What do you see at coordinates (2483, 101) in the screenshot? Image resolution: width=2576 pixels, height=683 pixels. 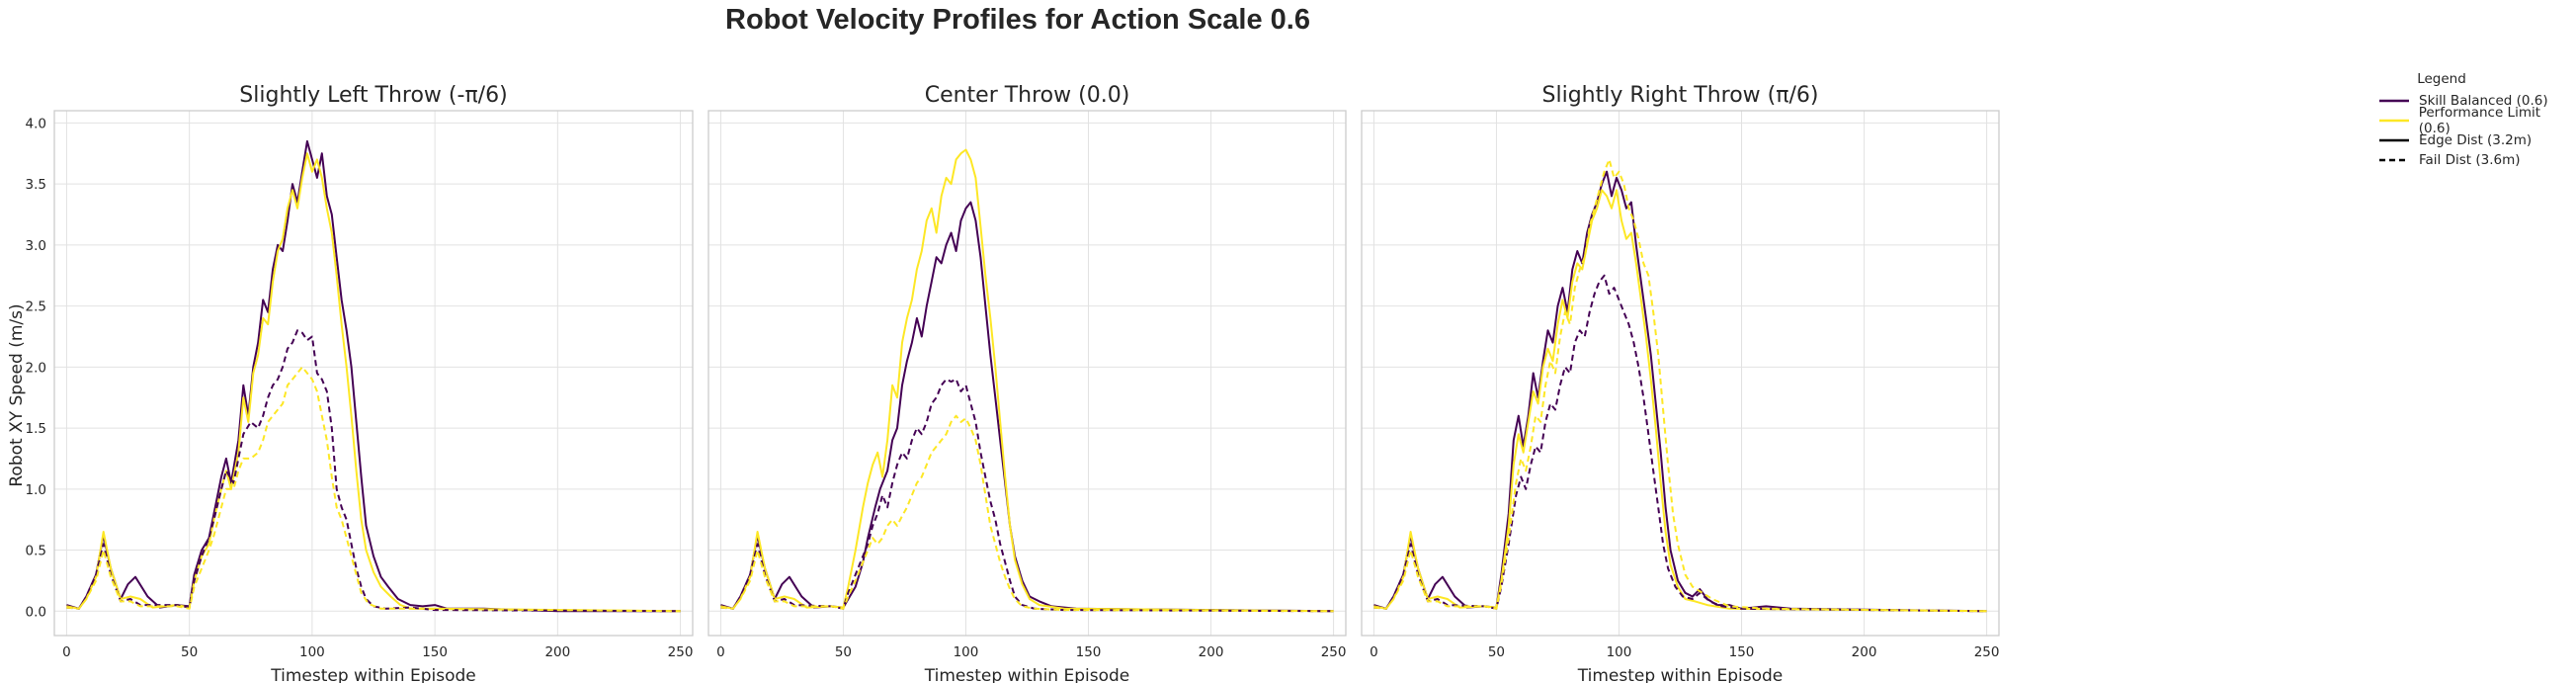 I see `legend-label: Skill Balanced (0.6)` at bounding box center [2483, 101].